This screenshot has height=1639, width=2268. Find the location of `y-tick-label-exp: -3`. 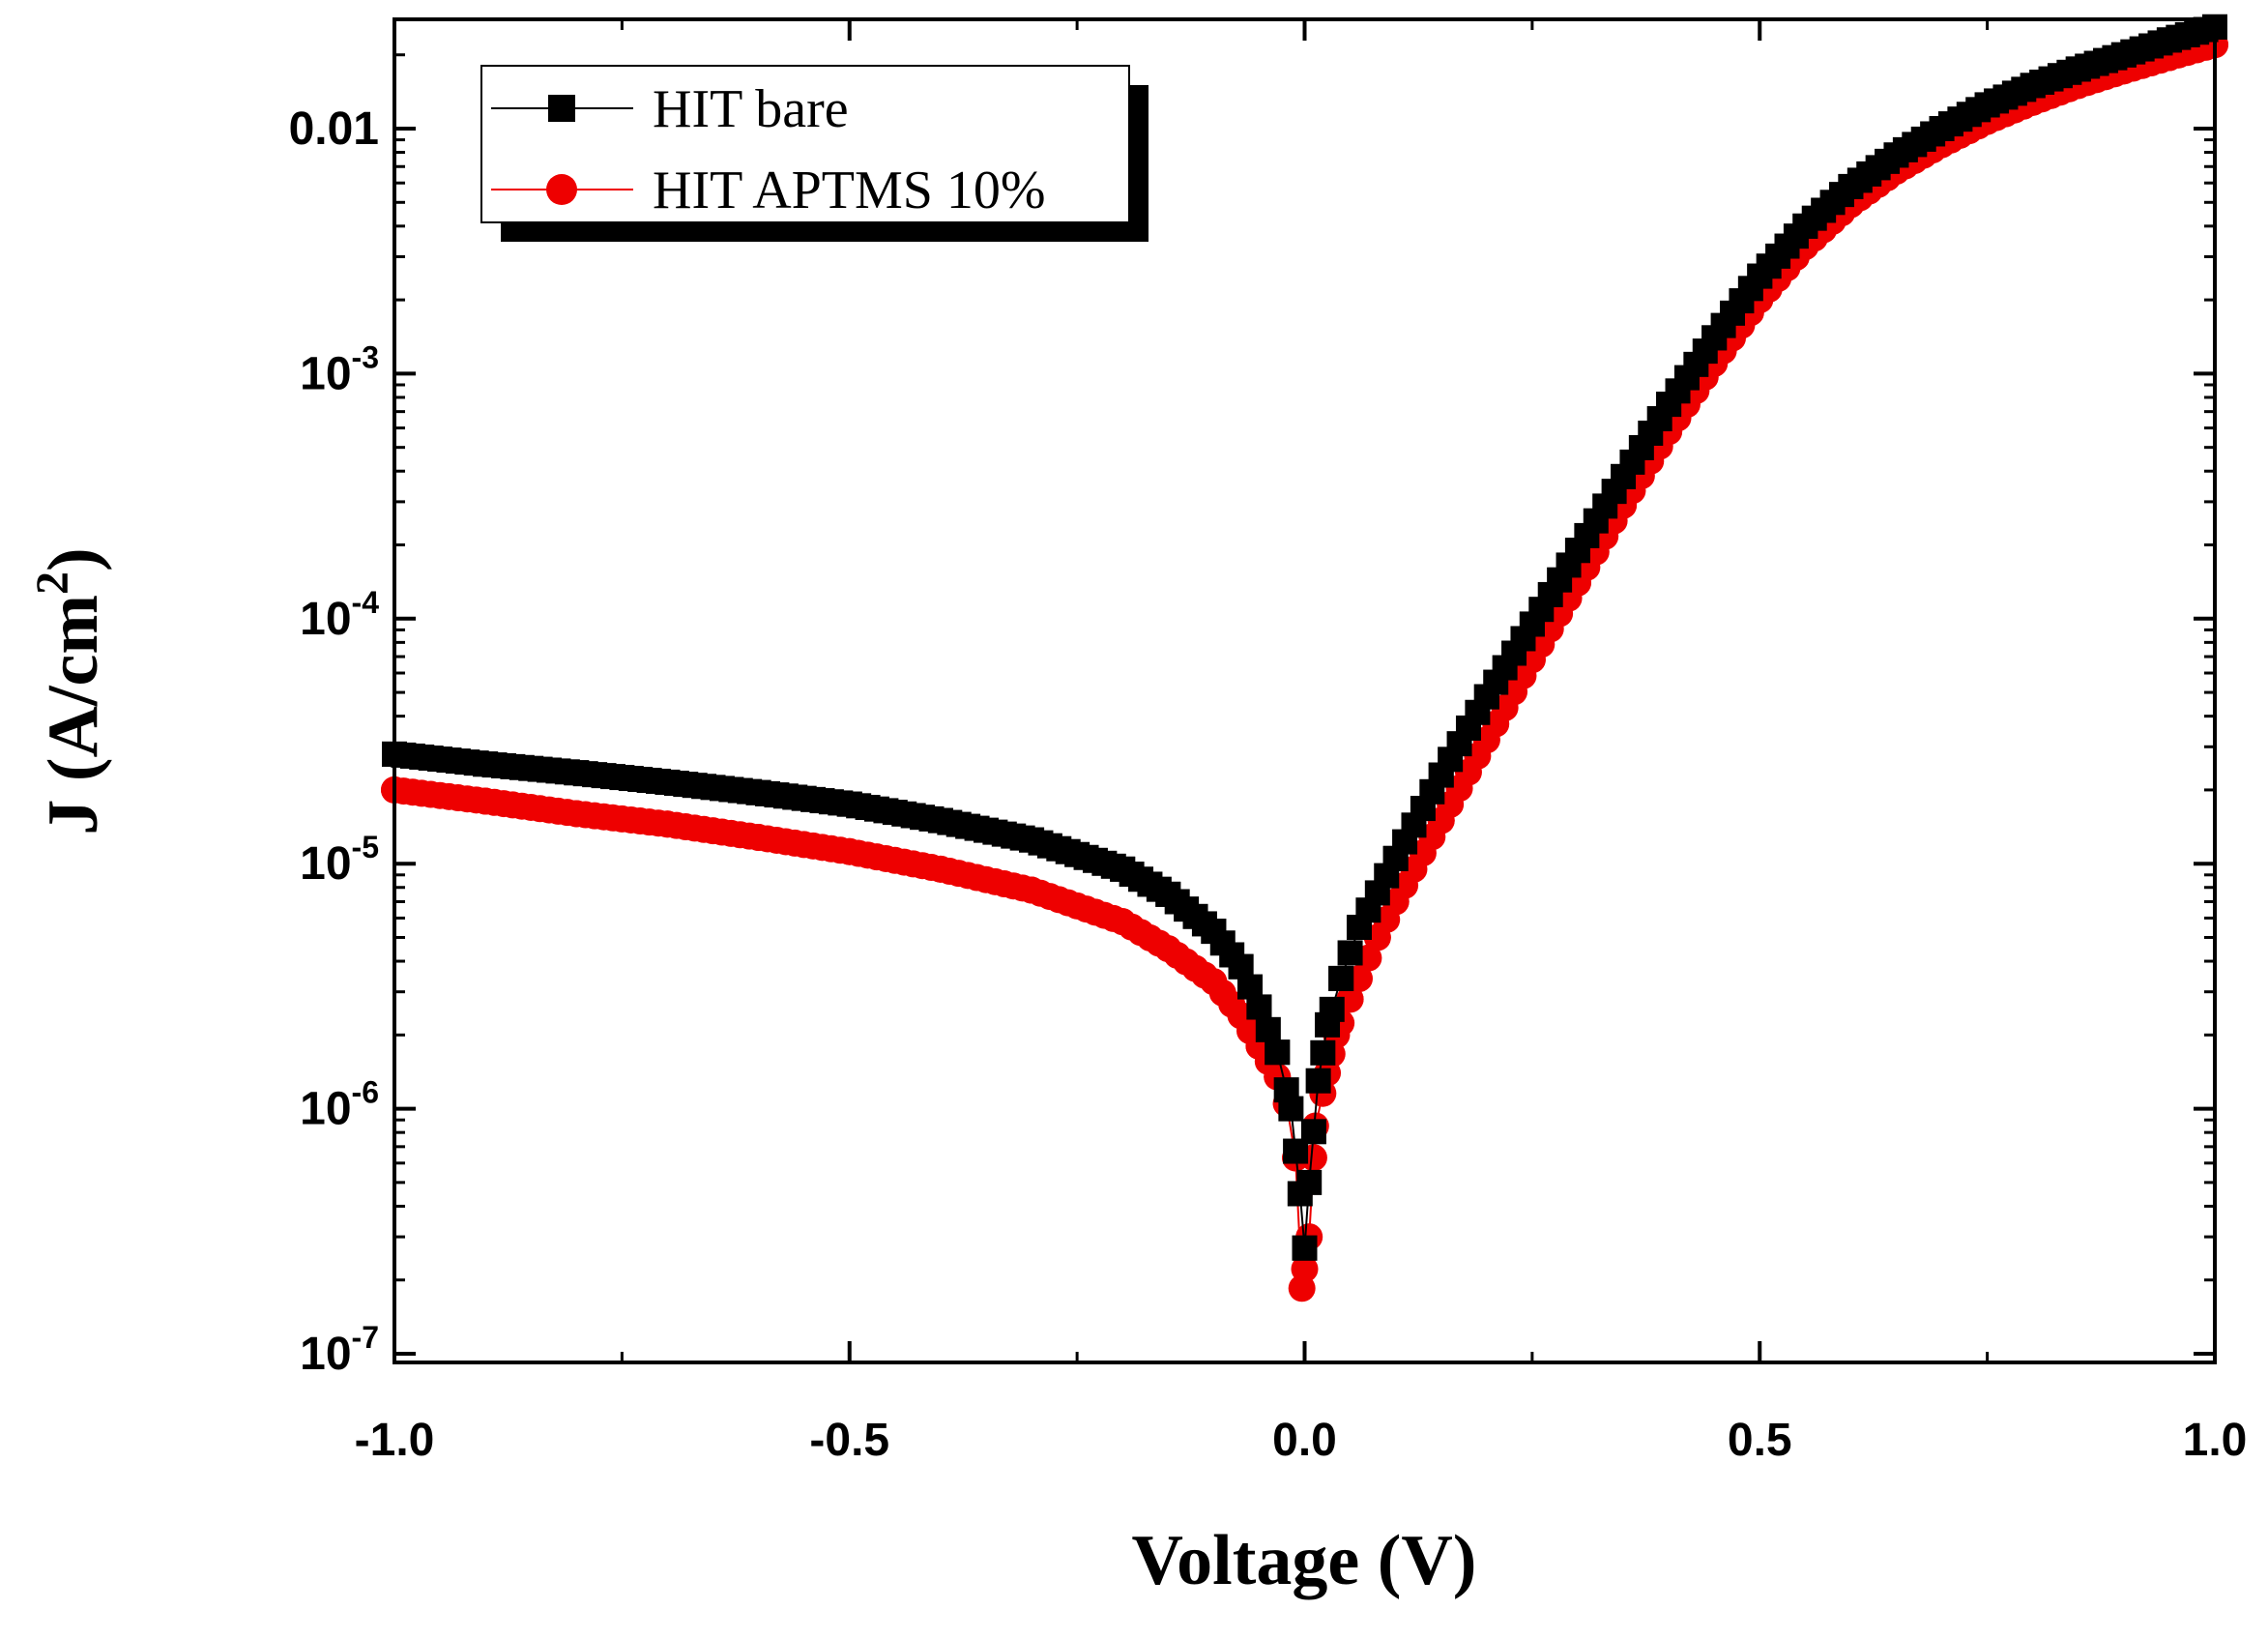

y-tick-label-exp: -3 is located at coordinates (365, 356).